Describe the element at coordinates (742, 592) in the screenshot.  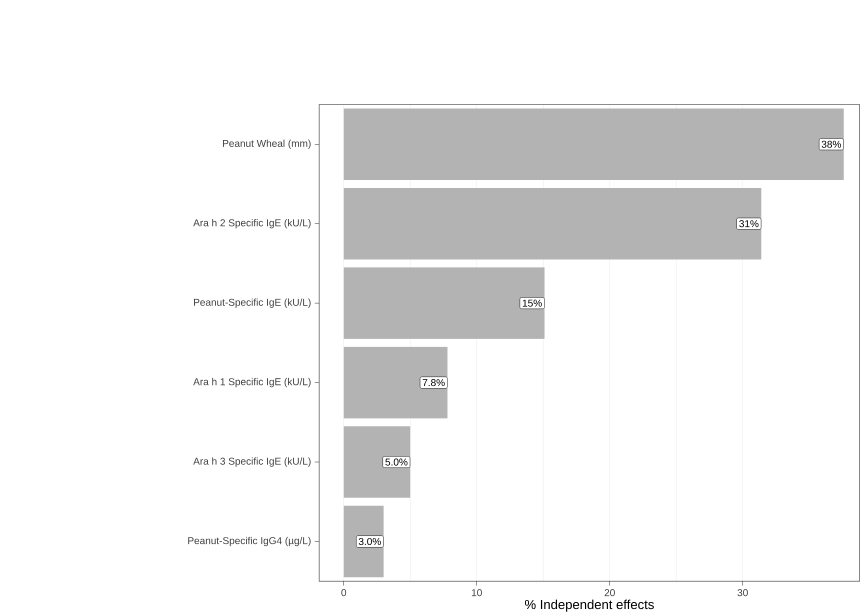
I see `x-tick-label: 30` at that location.